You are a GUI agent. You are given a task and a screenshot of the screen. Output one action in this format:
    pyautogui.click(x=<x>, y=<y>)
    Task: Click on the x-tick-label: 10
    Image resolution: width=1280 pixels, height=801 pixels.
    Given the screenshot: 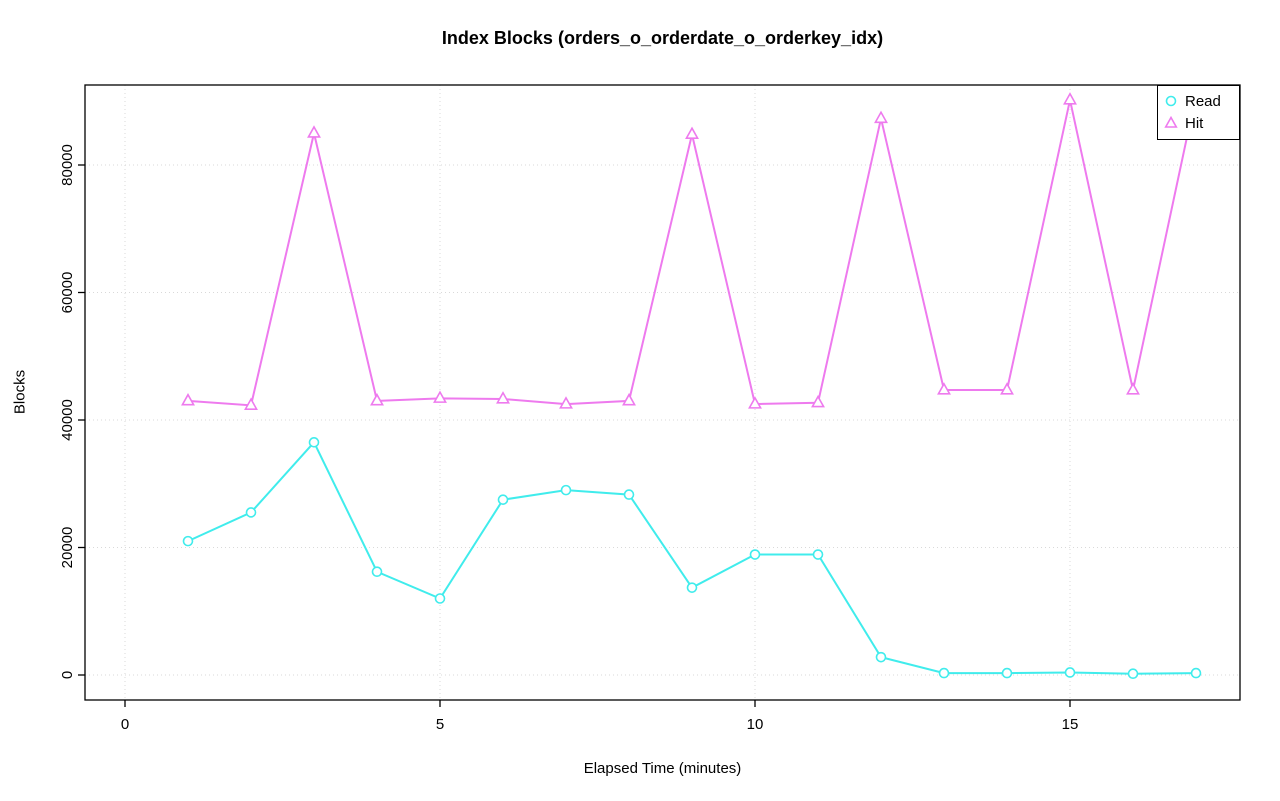 What is the action you would take?
    pyautogui.click(x=755, y=724)
    